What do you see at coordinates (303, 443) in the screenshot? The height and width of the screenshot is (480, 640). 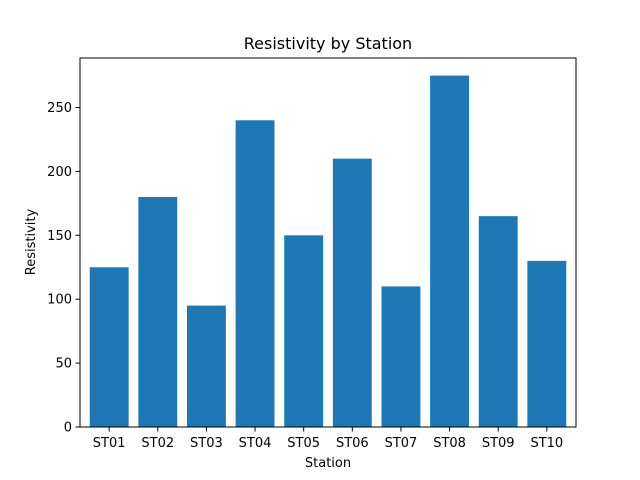 I see `x-tick-label: ST05` at bounding box center [303, 443].